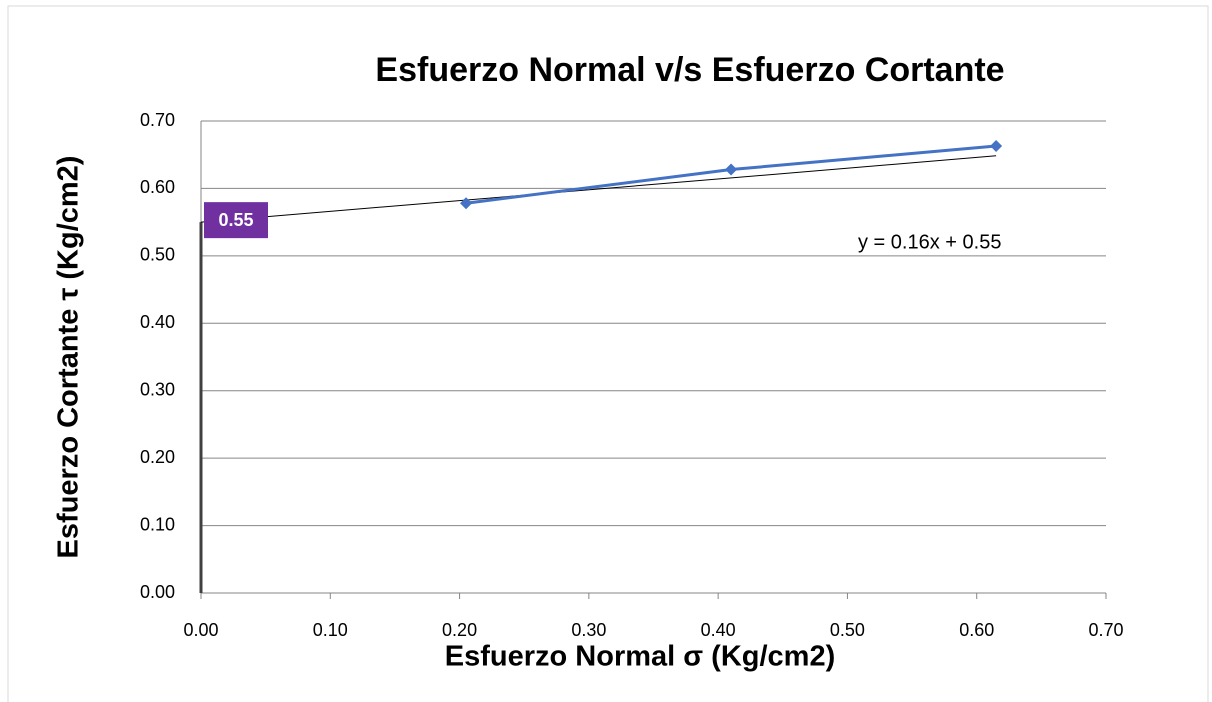 The image size is (1212, 702). Describe the element at coordinates (847, 630) in the screenshot. I see `x-tick-label: 0.50` at that location.